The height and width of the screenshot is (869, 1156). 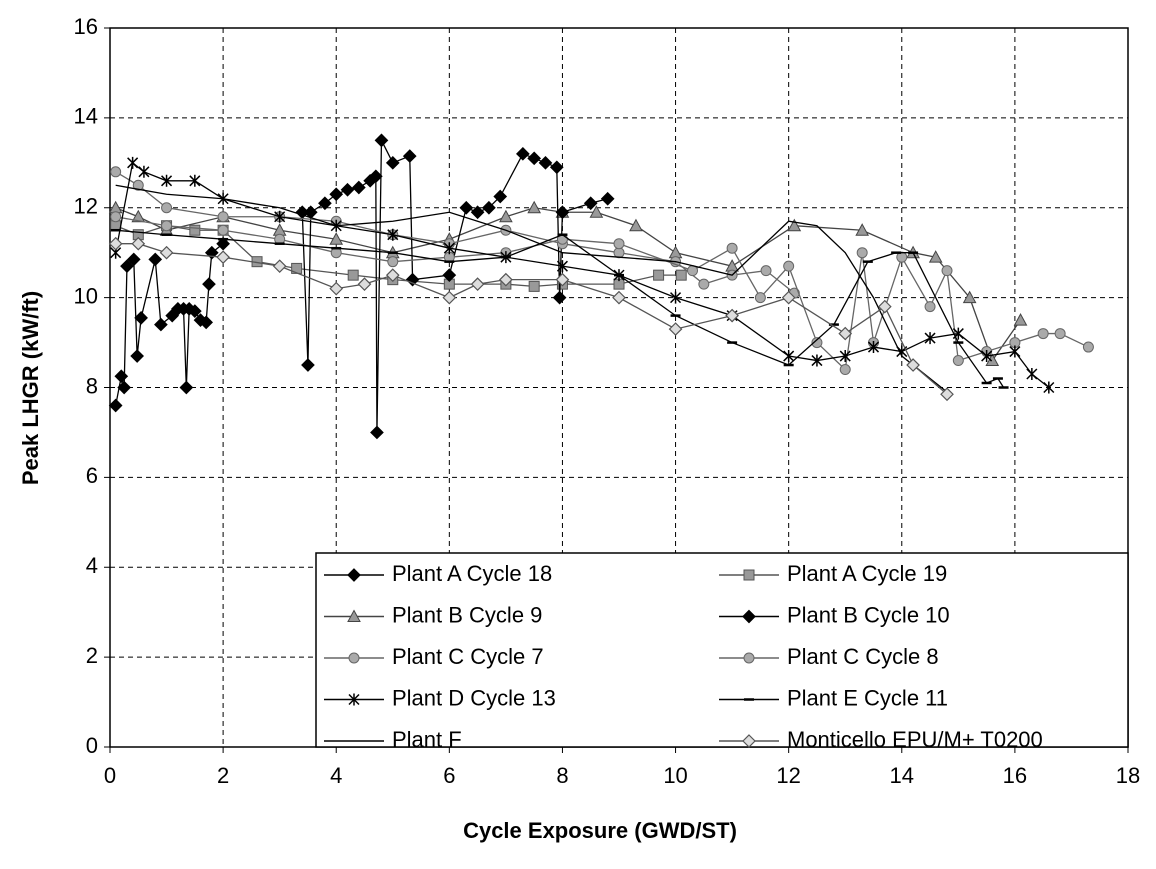 I want to click on legend-label: Plant E Cycle 11, so click(x=867, y=697).